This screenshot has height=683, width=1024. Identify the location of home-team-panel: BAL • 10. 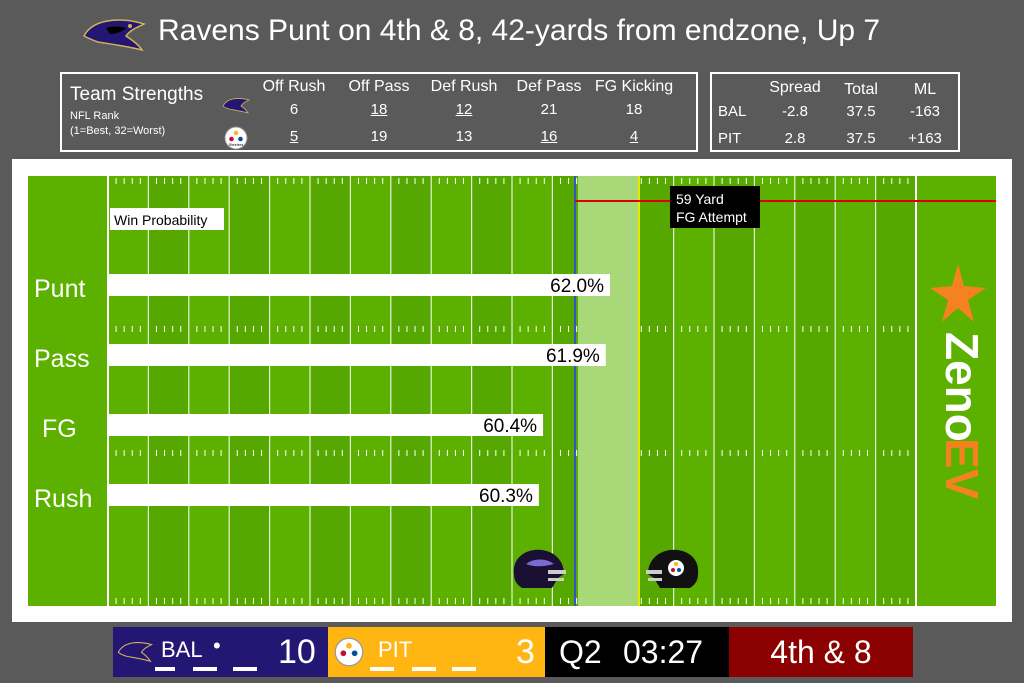
(220, 652).